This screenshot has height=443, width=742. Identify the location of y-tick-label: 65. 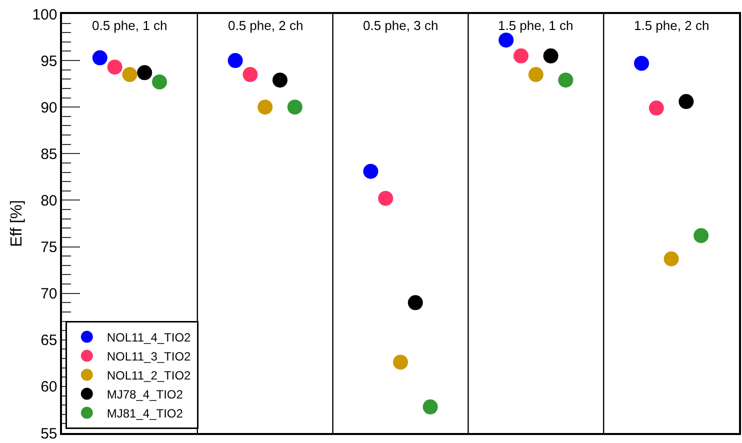
(49, 341).